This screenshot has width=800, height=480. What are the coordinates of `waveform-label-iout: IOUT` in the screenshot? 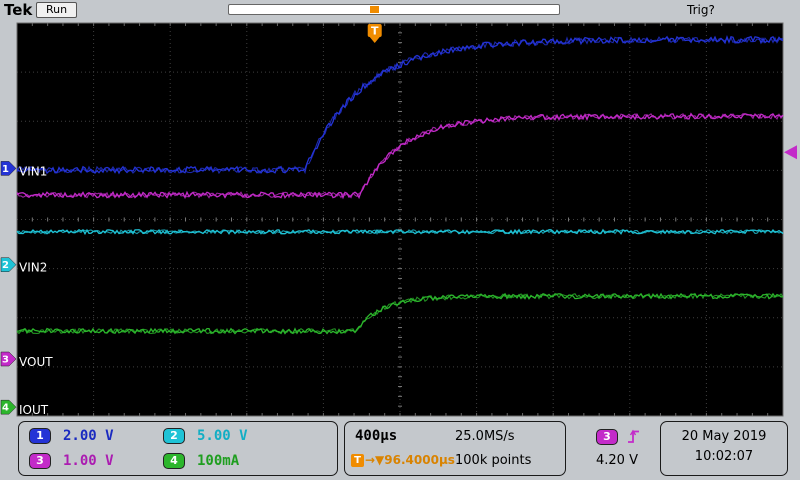 It's located at (34, 410).